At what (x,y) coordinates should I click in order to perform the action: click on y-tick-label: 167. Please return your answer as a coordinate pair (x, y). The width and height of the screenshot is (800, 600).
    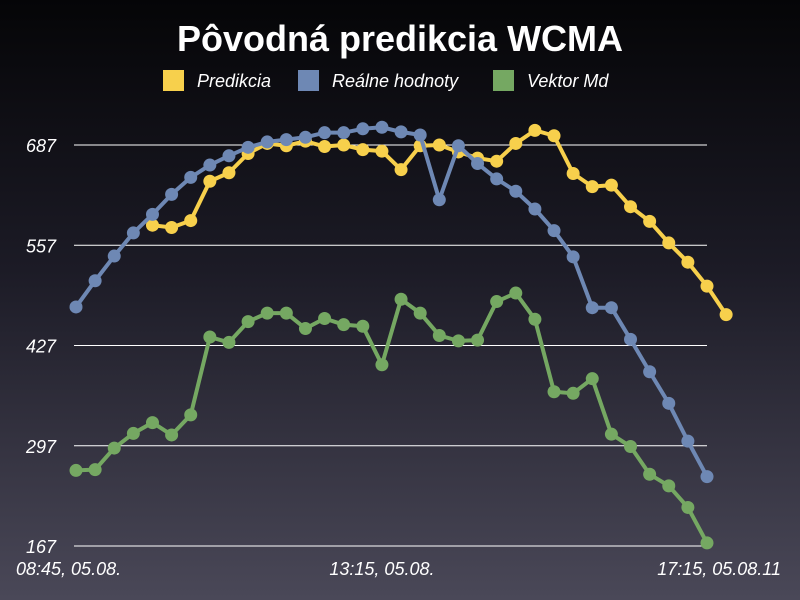
    Looking at the image, I should click on (41, 547).